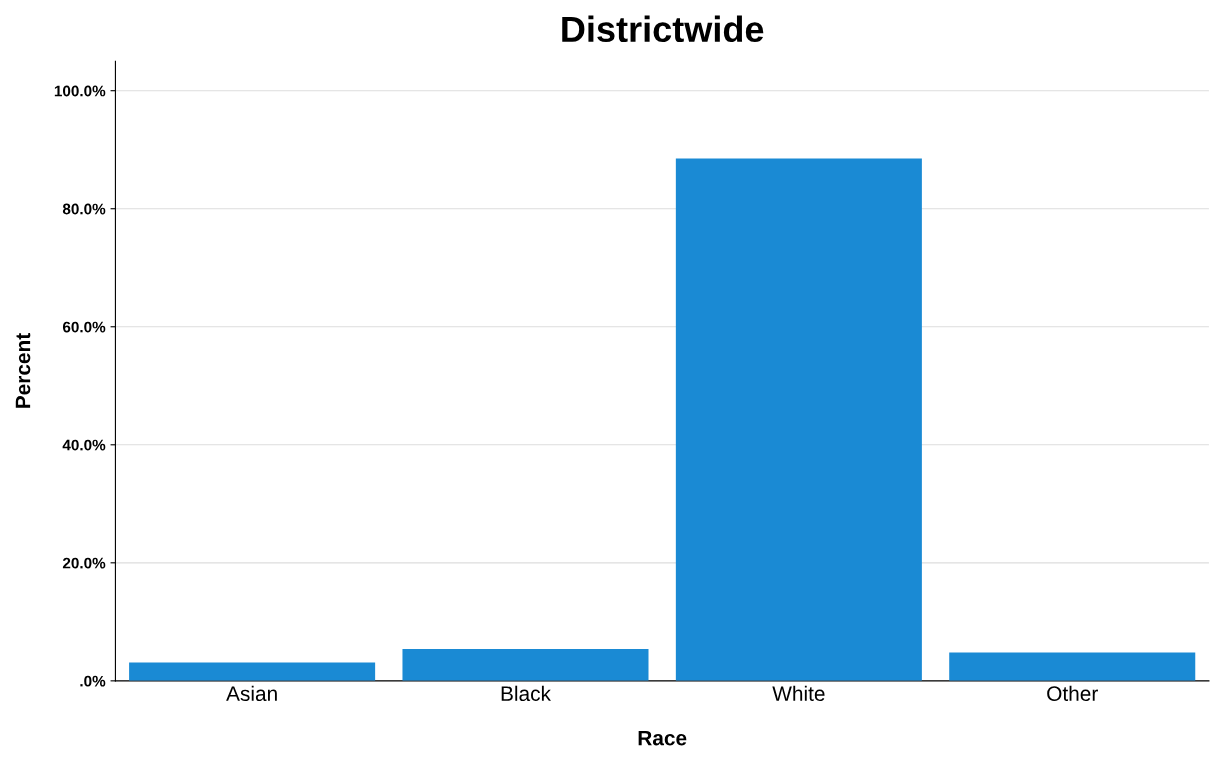  Describe the element at coordinates (1072, 693) in the screenshot. I see `x-tick-label: Other` at that location.